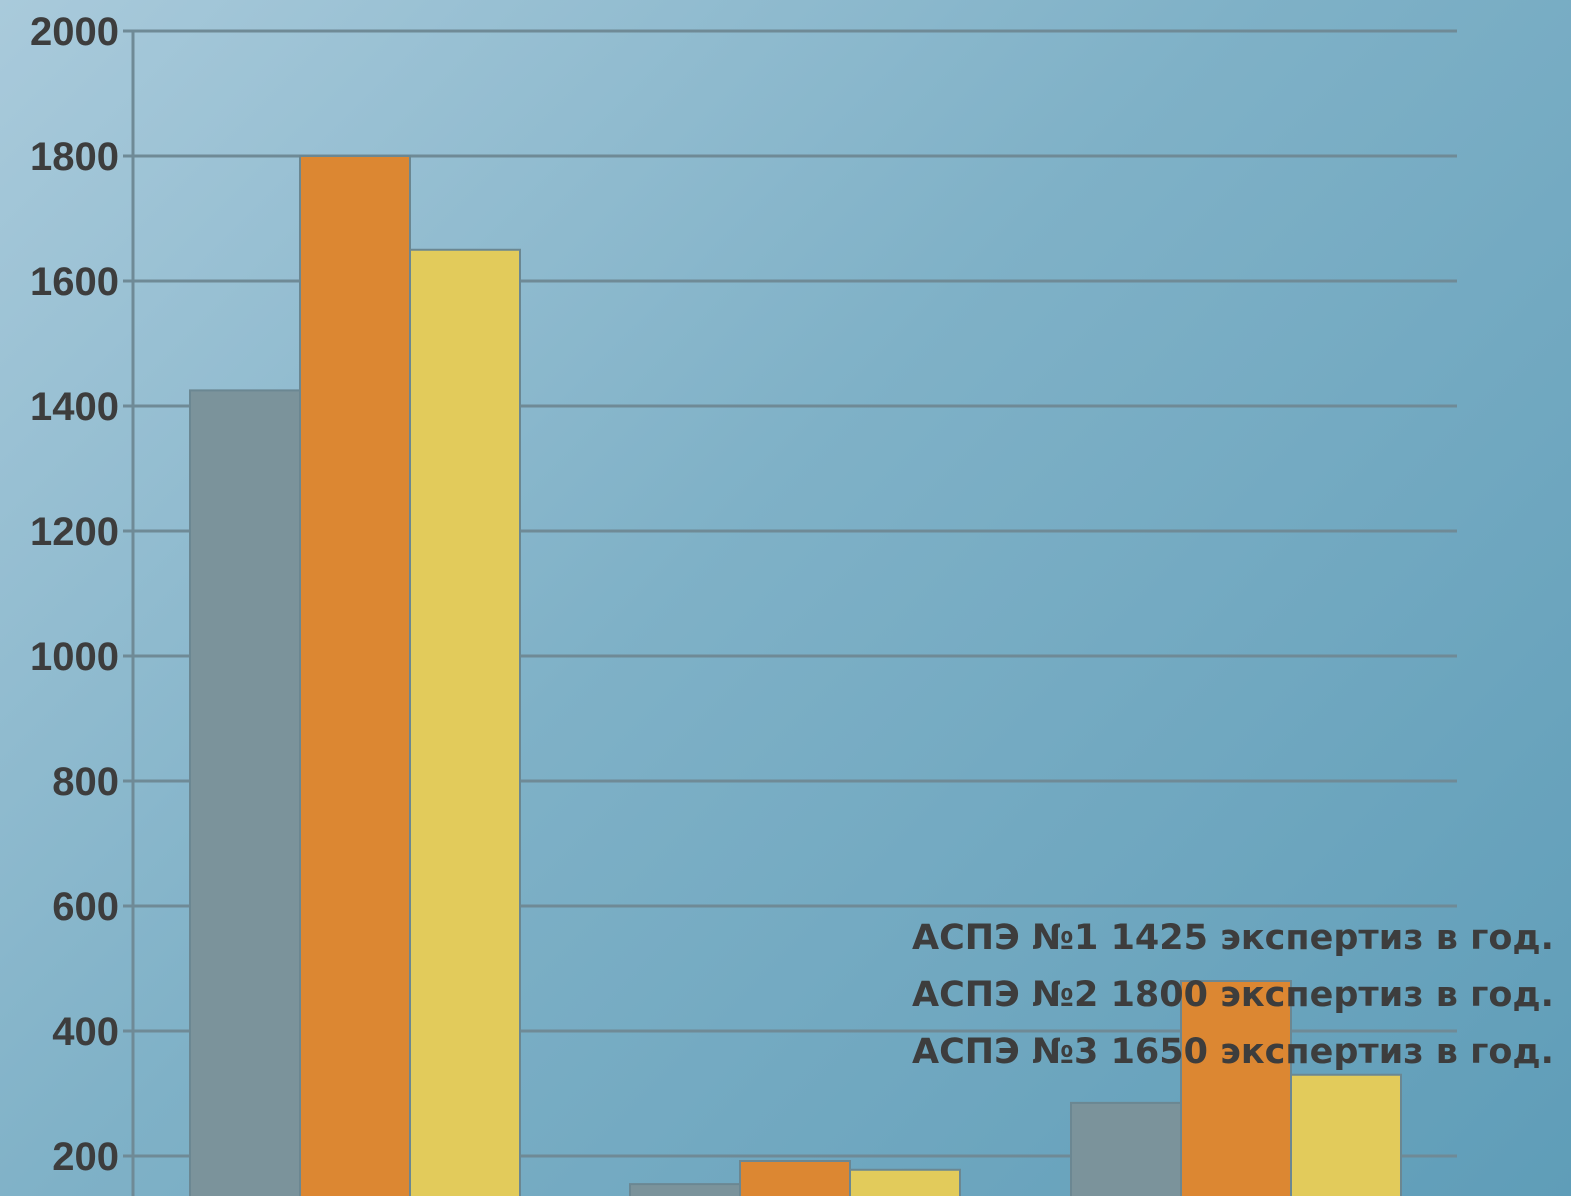  I want to click on y-tick-label: 1400, so click(74, 407).